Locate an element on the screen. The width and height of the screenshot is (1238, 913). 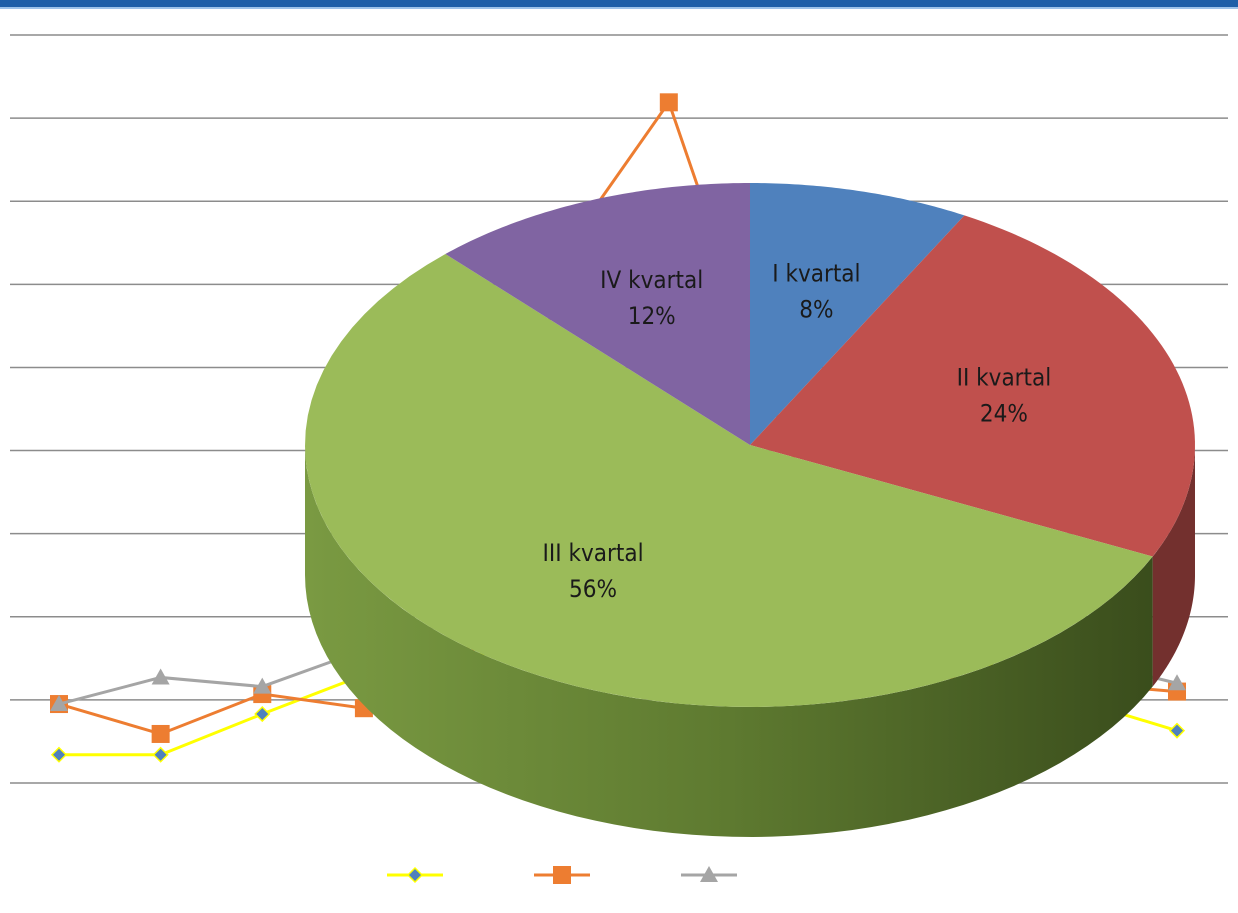
slice-label: II kvartal is located at coordinates (1004, 377).